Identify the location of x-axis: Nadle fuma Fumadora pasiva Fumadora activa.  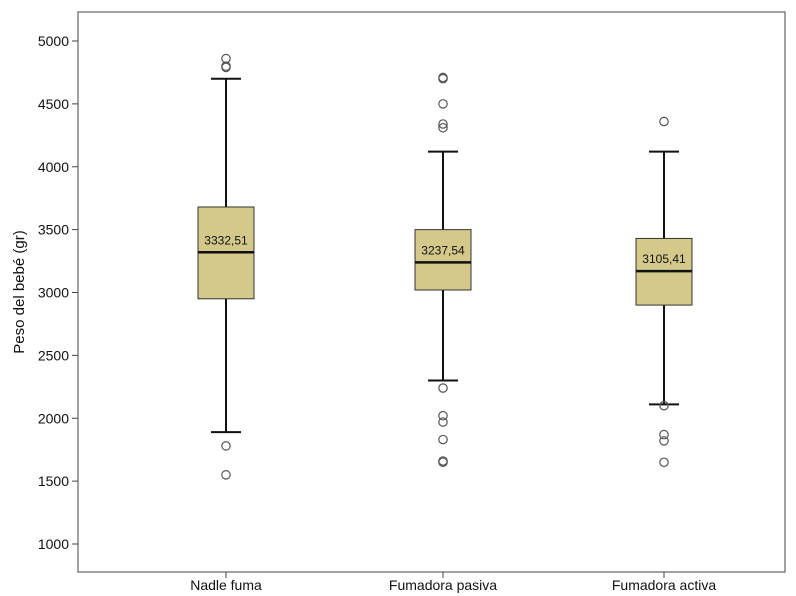
(453, 582).